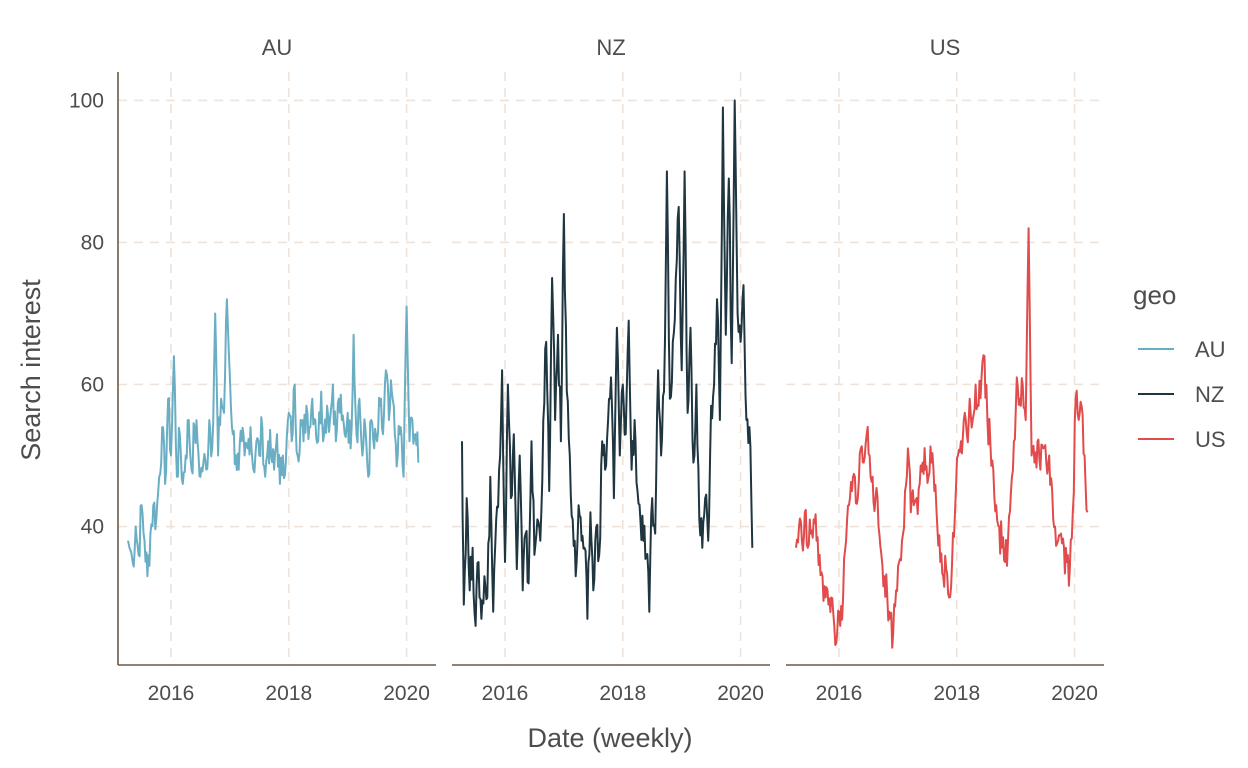 The width and height of the screenshot is (1248, 768). Describe the element at coordinates (1181, 394) in the screenshot. I see `legend-item-nz: NZ` at that location.